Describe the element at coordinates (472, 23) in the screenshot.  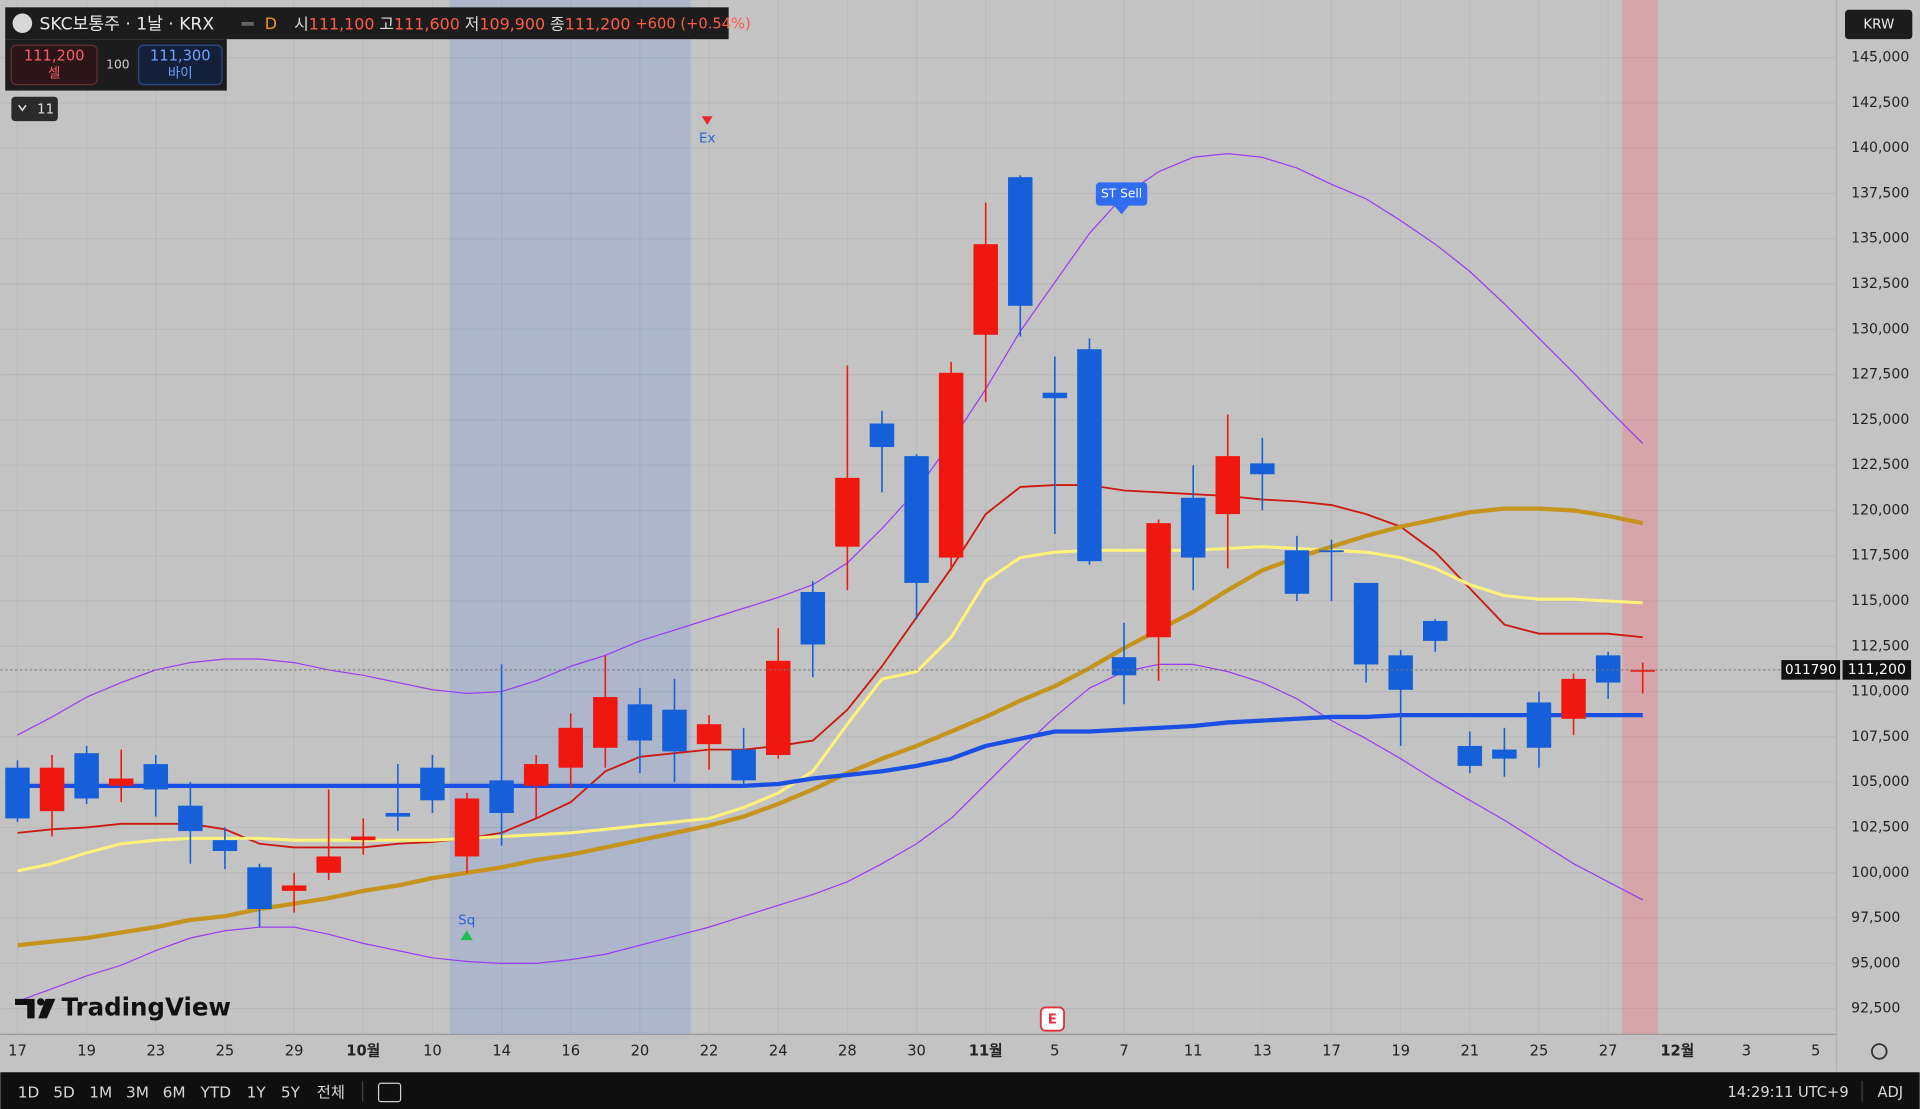
I see `label: 저` at that location.